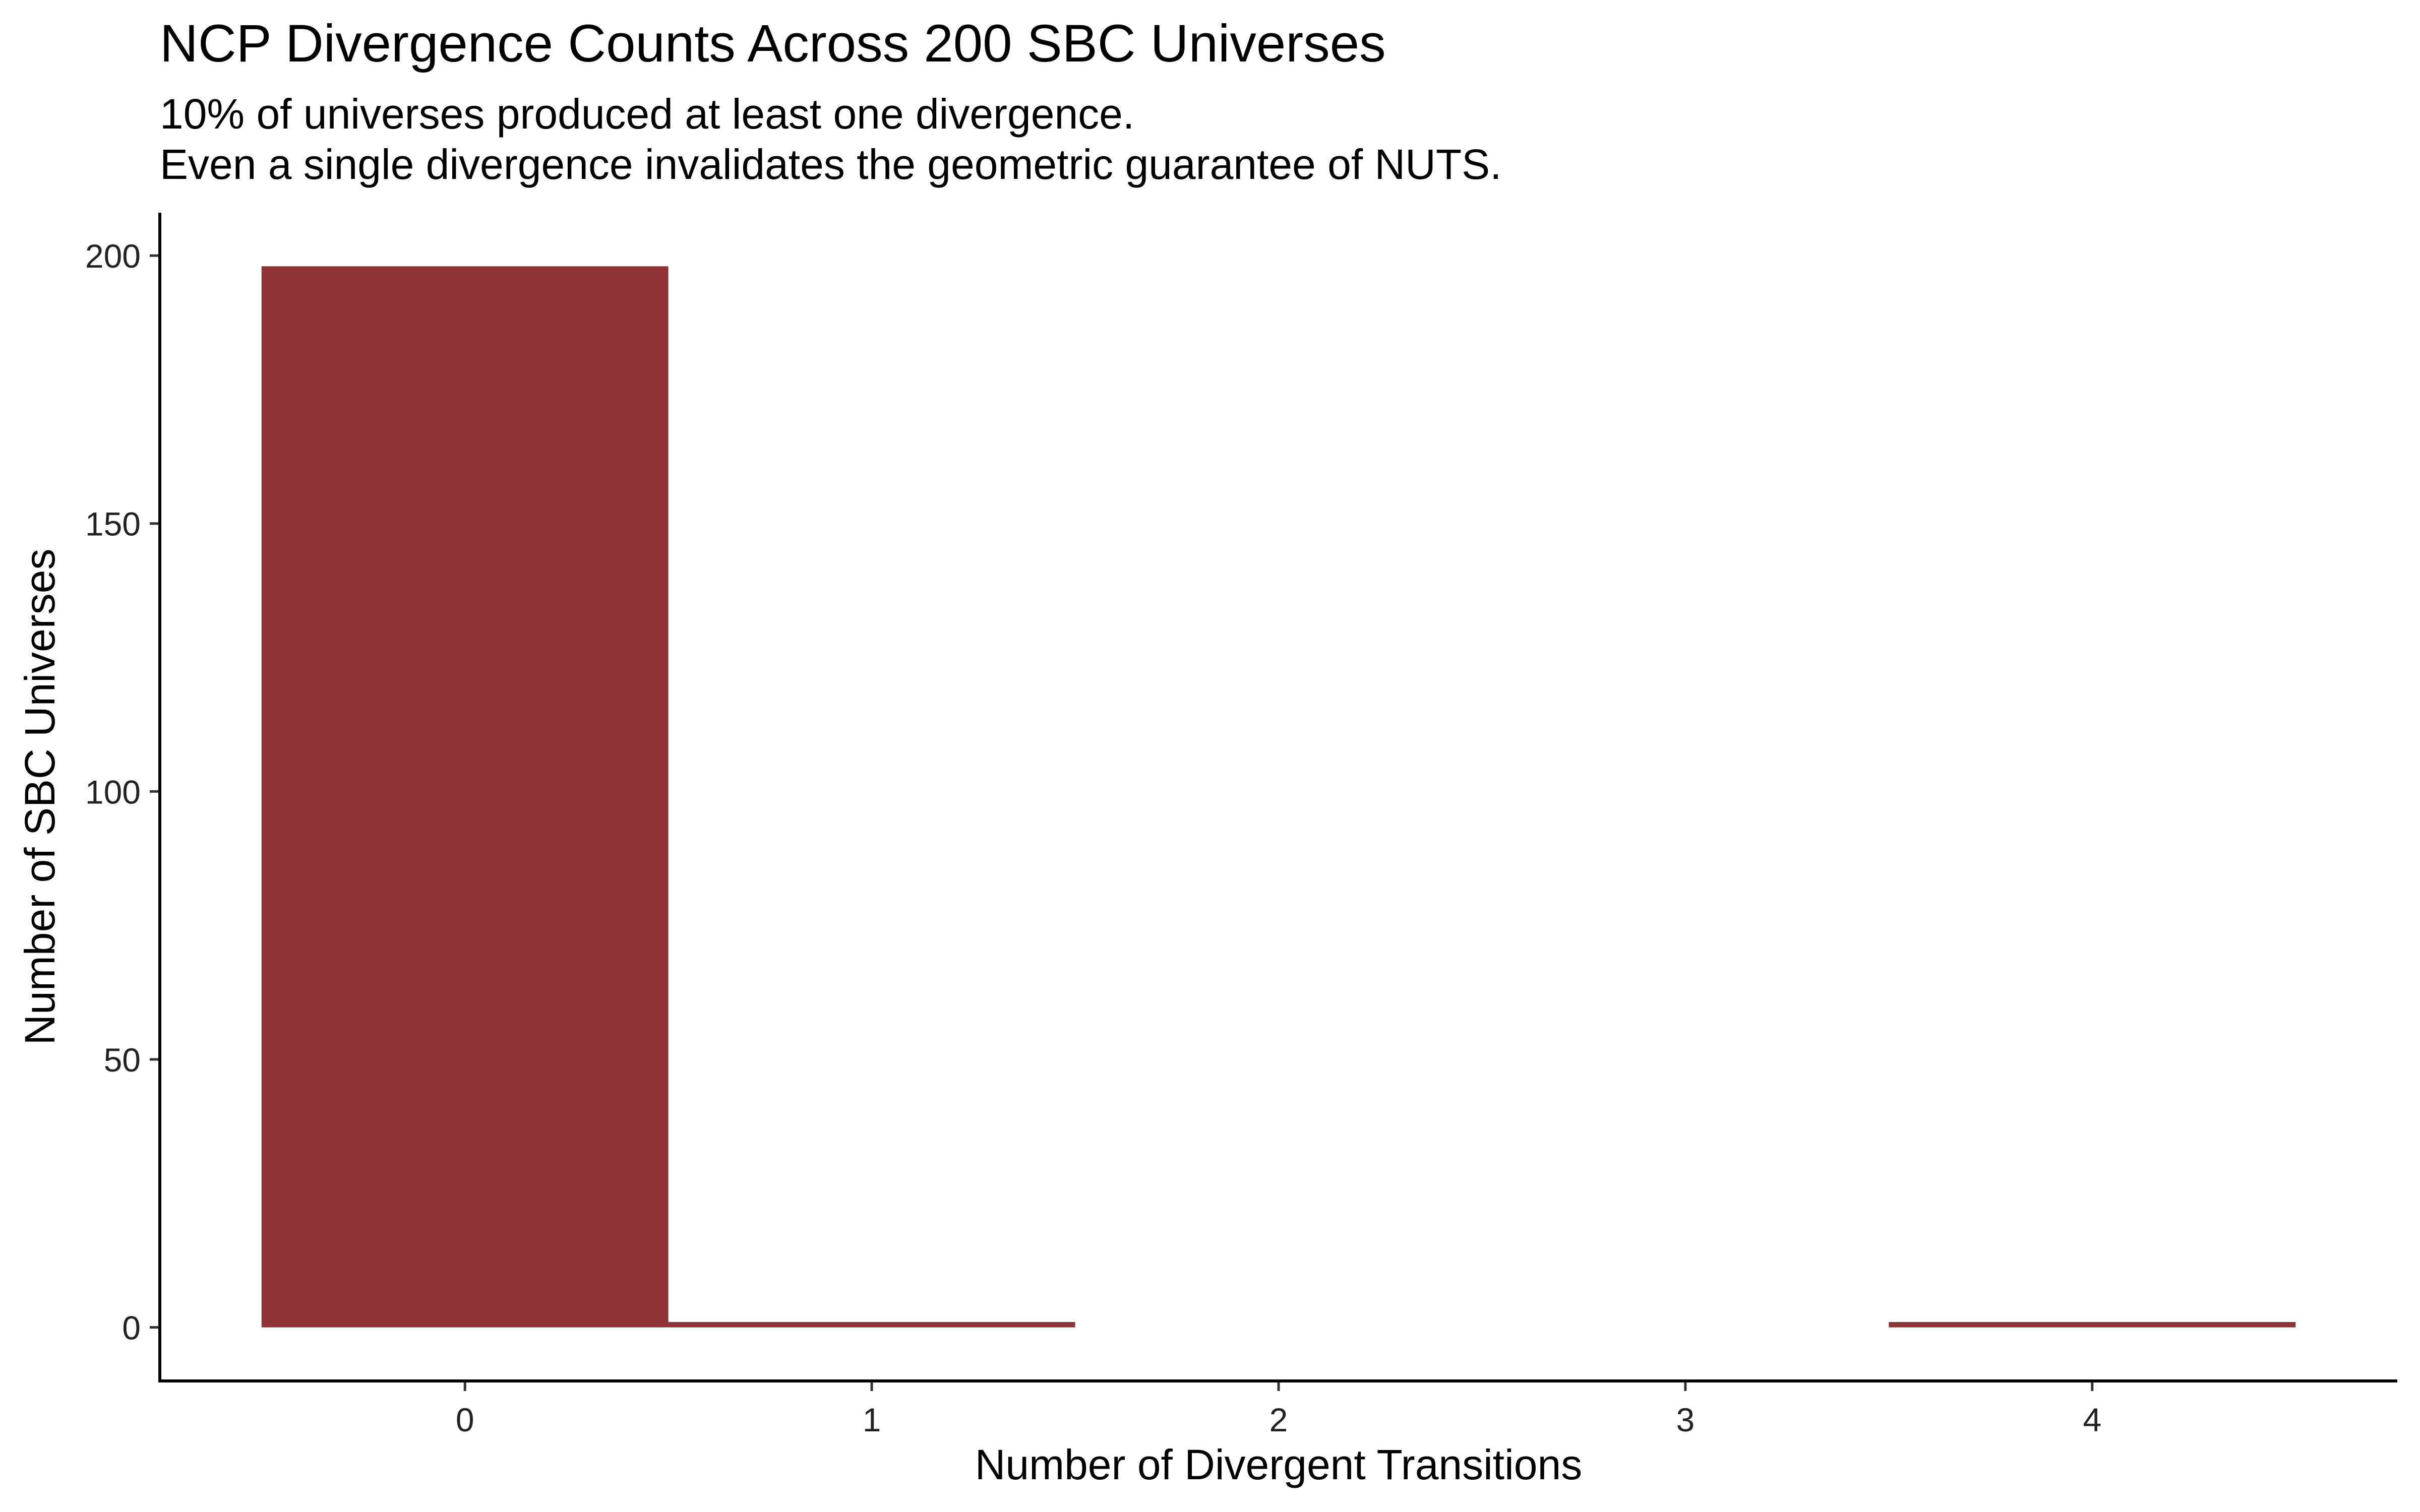  Describe the element at coordinates (113, 791) in the screenshot. I see `y-tick-label-100: 100` at that location.